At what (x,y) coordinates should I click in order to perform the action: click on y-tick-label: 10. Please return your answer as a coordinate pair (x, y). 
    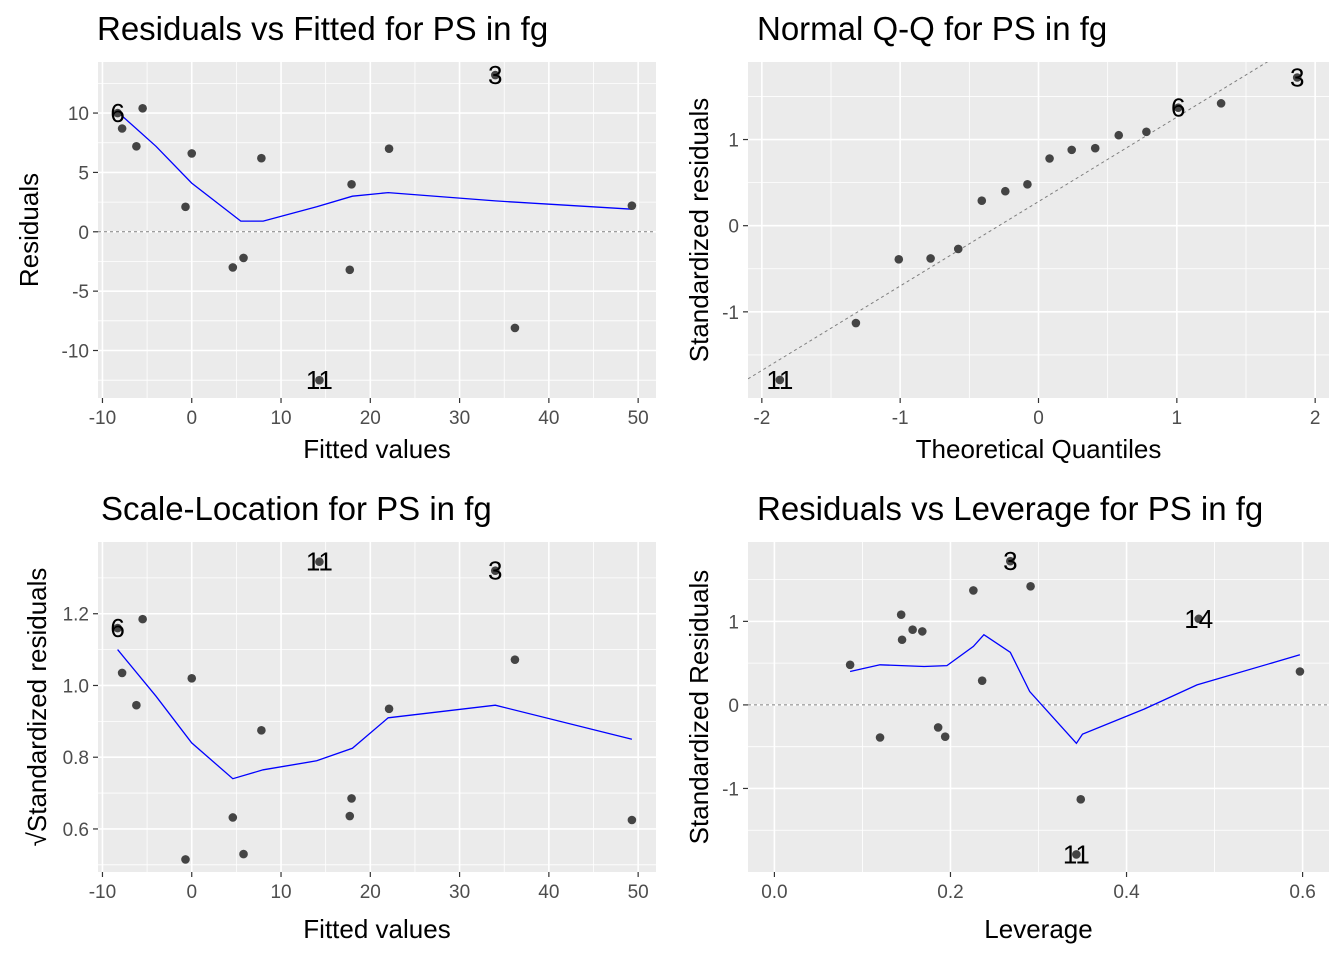
    Looking at the image, I should click on (78, 114).